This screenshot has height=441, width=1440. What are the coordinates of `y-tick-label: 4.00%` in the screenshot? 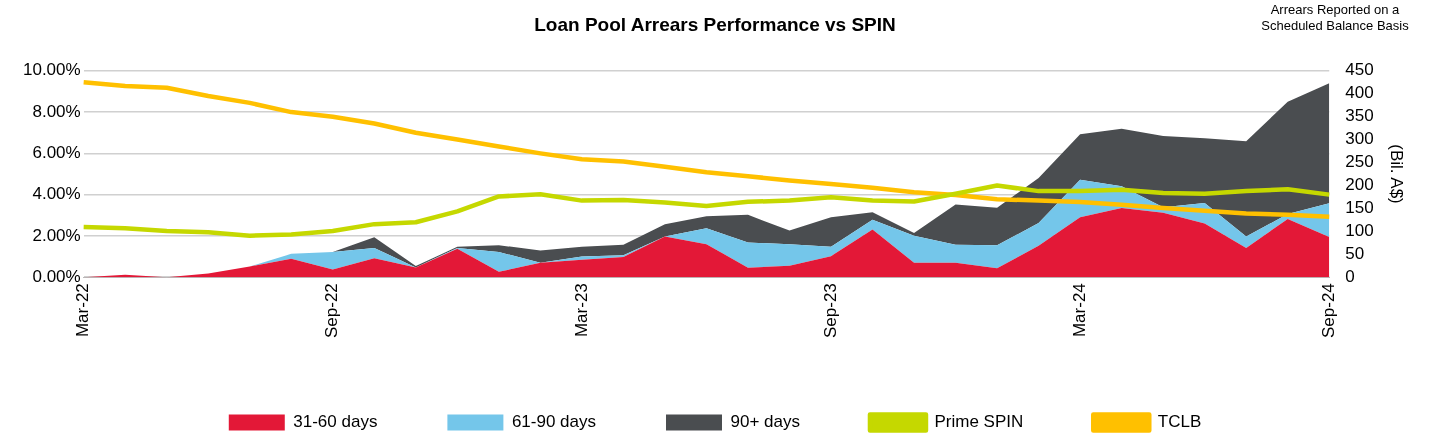 It's located at (56, 194).